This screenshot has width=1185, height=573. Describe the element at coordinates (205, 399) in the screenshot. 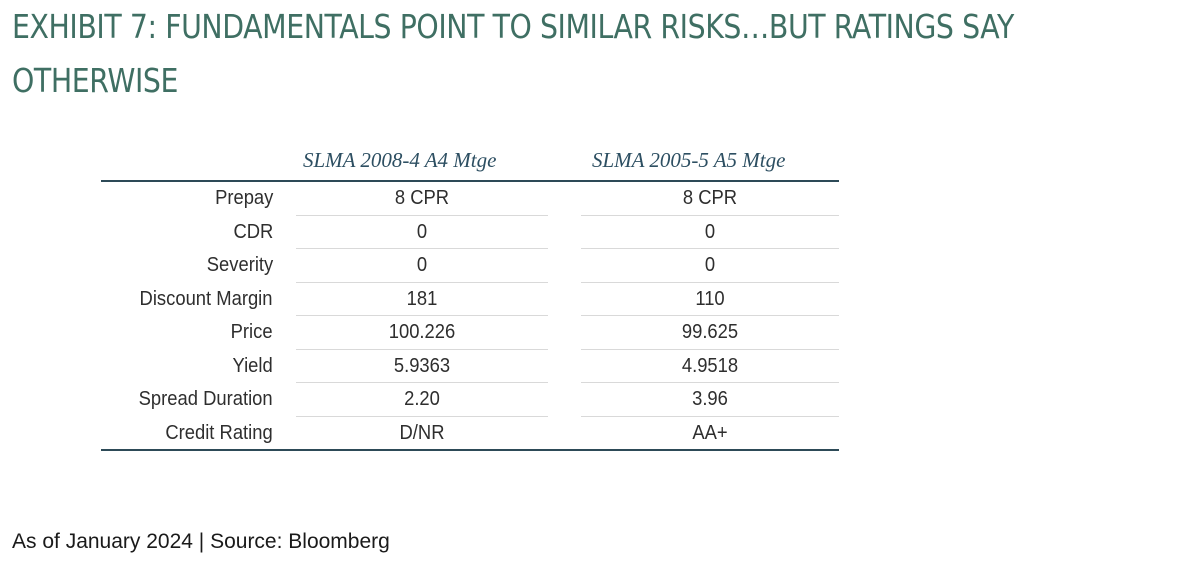

I see `row-label: Spread Duration` at that location.